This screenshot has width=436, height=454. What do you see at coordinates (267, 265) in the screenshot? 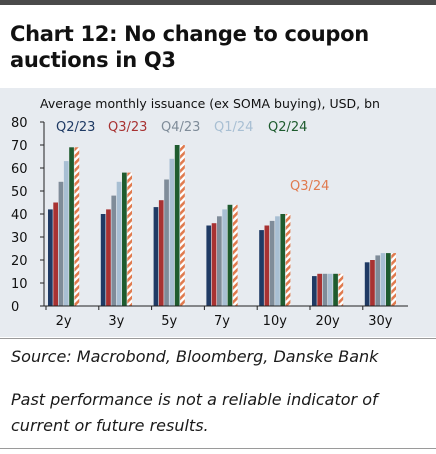
I see `bar-Q3-23-10y` at bounding box center [267, 265].